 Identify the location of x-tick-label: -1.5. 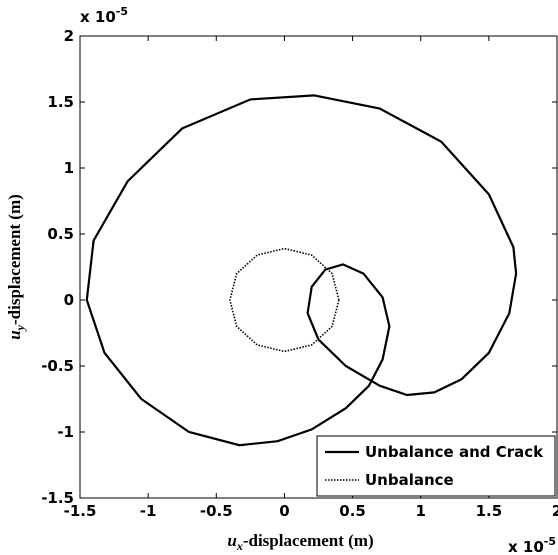
(80, 511).